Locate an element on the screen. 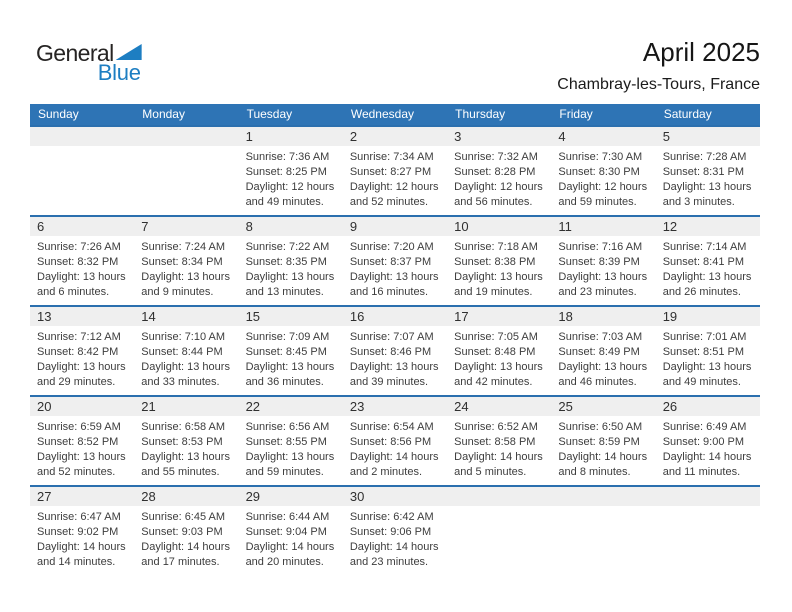 Image resolution: width=792 pixels, height=612 pixels. sunrise-text: Sunrise: 6:59 AM is located at coordinates (79, 427).